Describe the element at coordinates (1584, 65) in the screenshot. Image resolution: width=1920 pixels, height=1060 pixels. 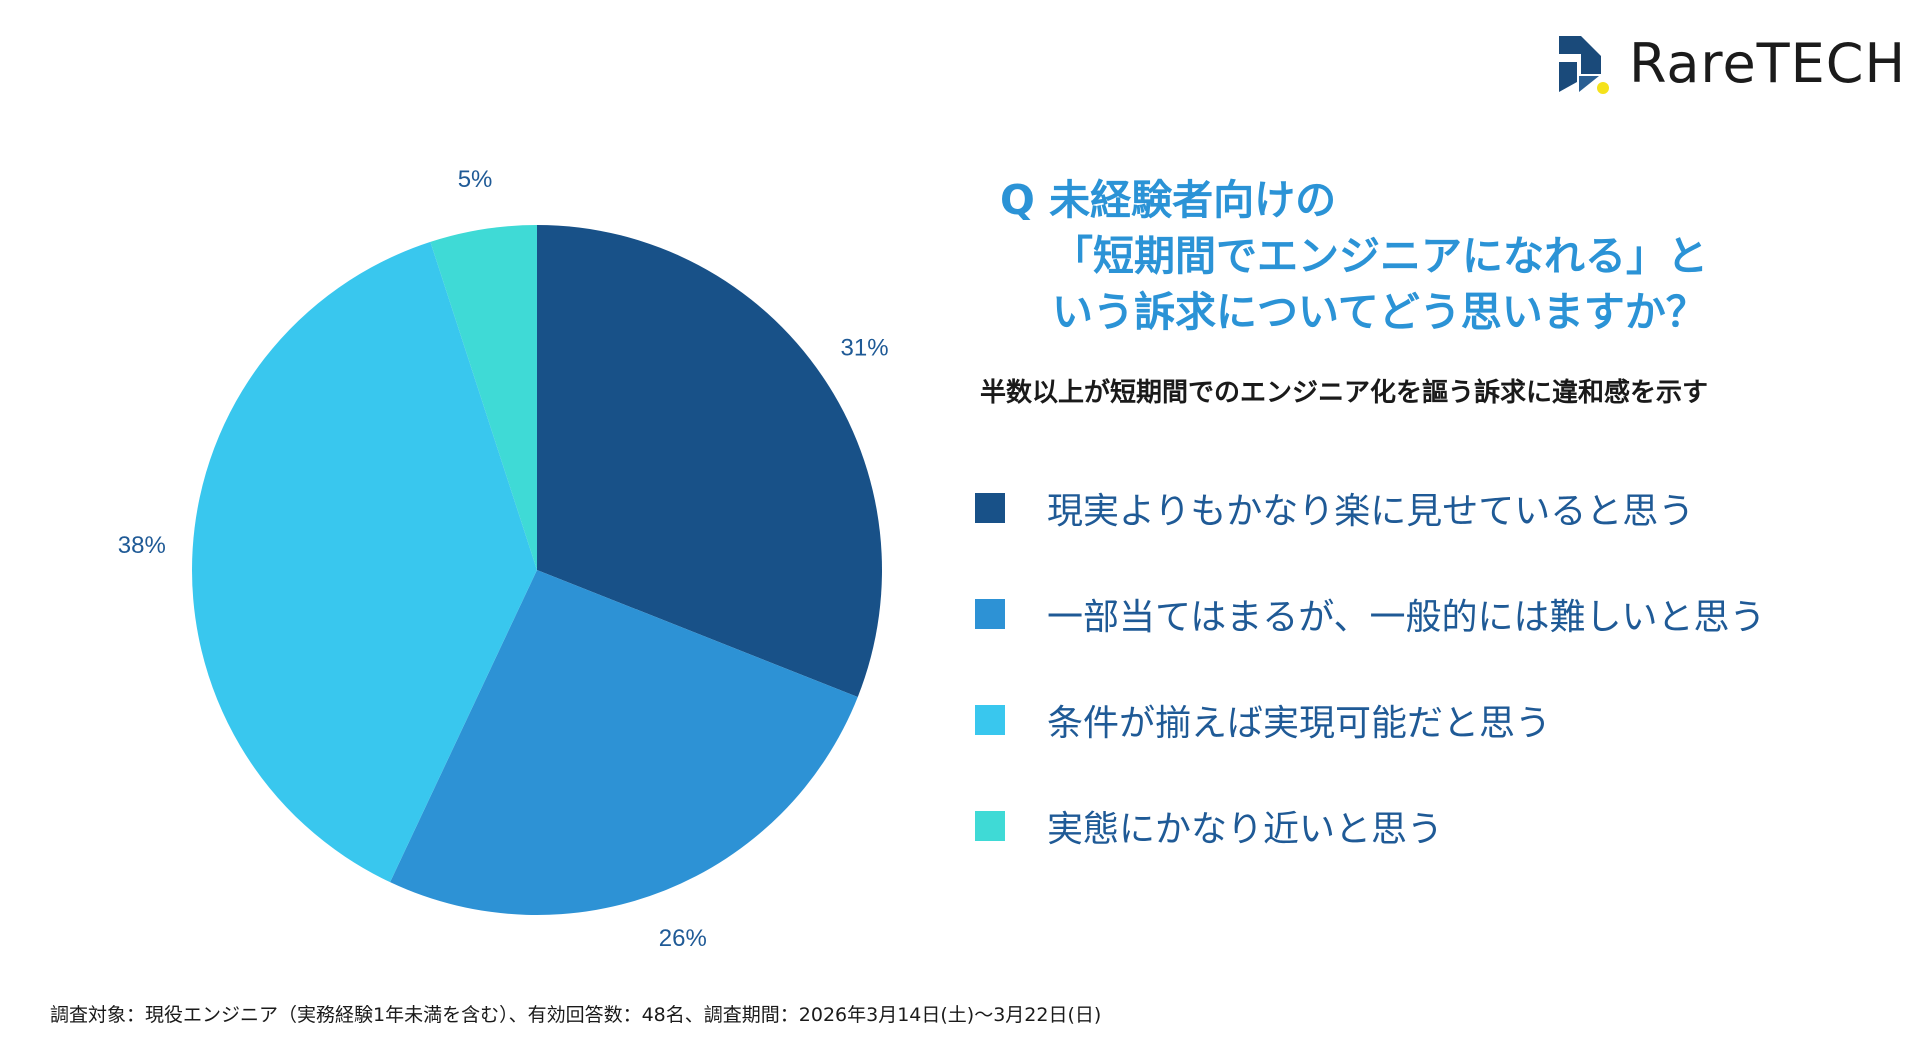
I see `raretech-logo-icon` at that location.